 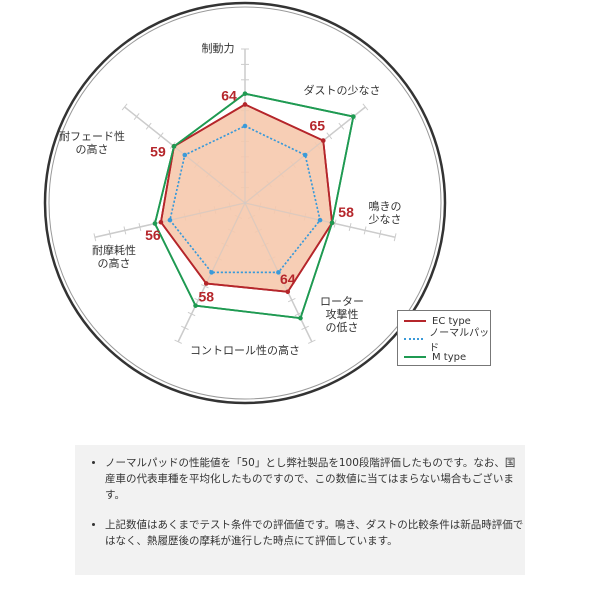 What do you see at coordinates (385, 219) in the screenshot?
I see `axis-label: 少なさ` at bounding box center [385, 219].